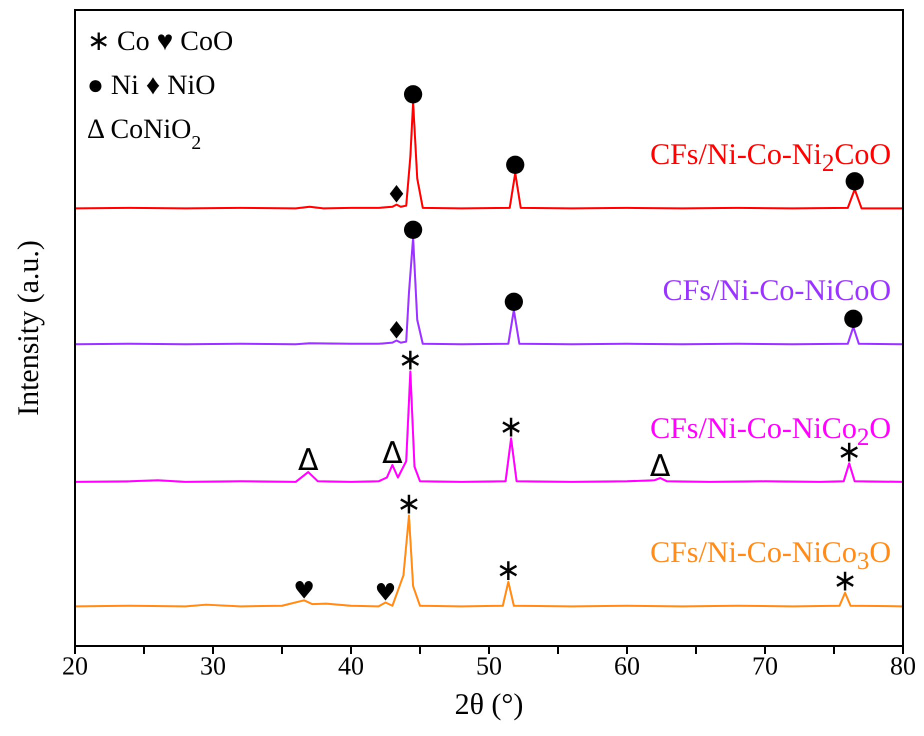  Describe the element at coordinates (489, 704) in the screenshot. I see `x-axis-title: 2θ (°)` at that location.